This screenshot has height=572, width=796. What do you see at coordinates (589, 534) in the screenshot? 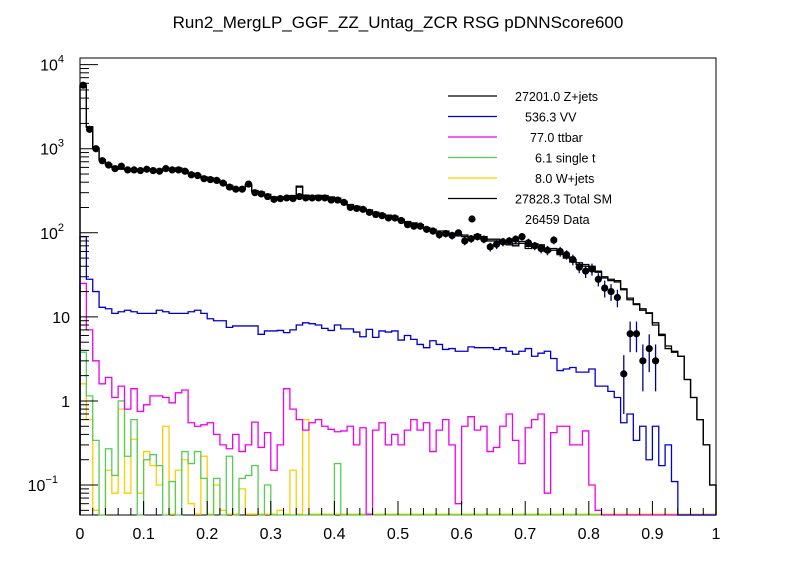
I see `x-tick-label: 0.8` at bounding box center [589, 534].